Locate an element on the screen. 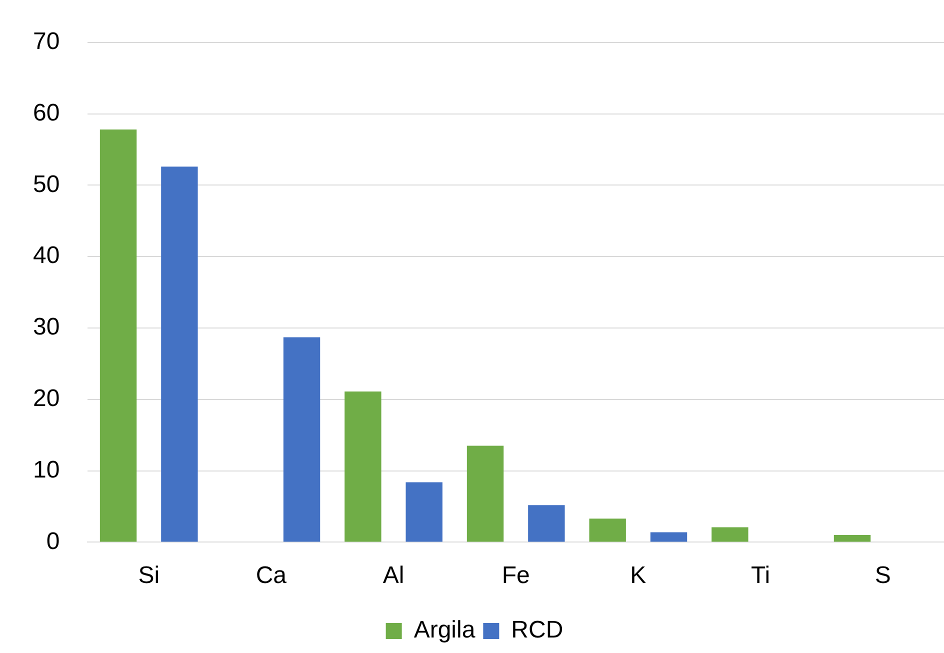  x-tick-label: Al is located at coordinates (393, 576).